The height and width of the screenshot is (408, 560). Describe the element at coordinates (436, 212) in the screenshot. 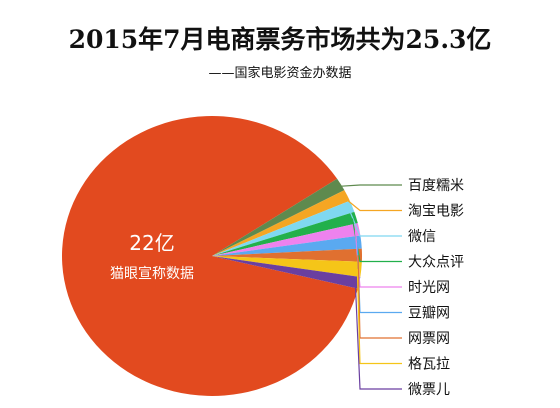

I see `legend-label-2: 淘宝电影` at that location.